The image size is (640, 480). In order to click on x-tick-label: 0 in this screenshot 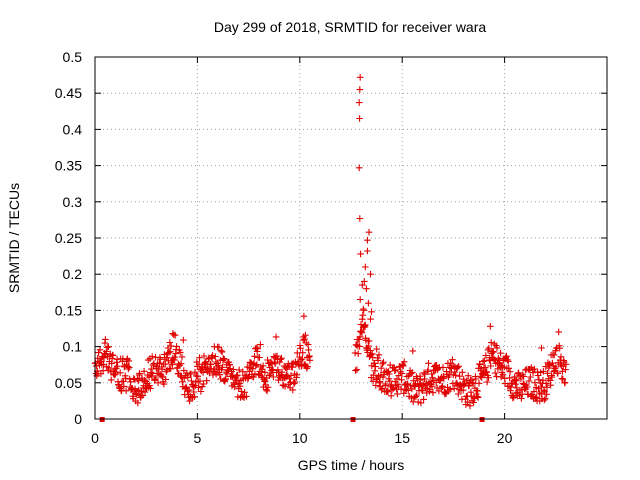, I will do `click(95, 438)`.